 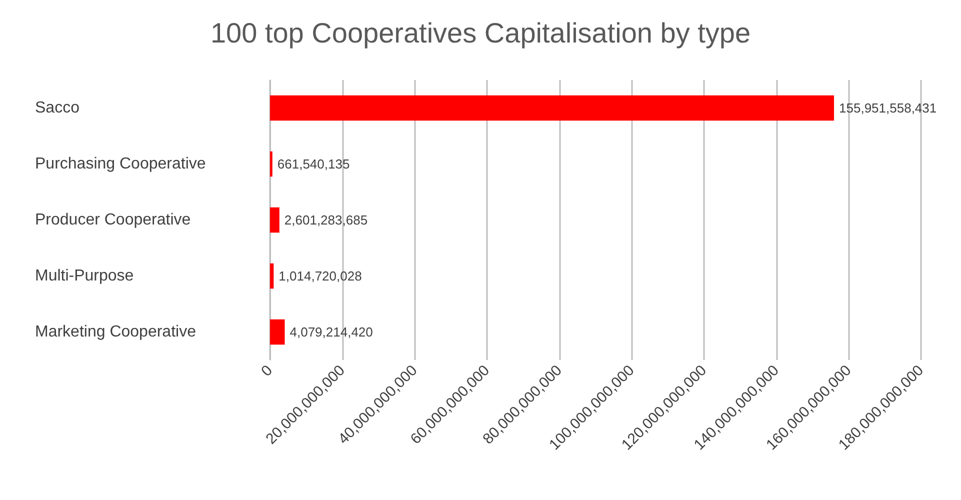 What do you see at coordinates (84, 276) in the screenshot?
I see `y-tick-label: Multi-Purpose` at bounding box center [84, 276].